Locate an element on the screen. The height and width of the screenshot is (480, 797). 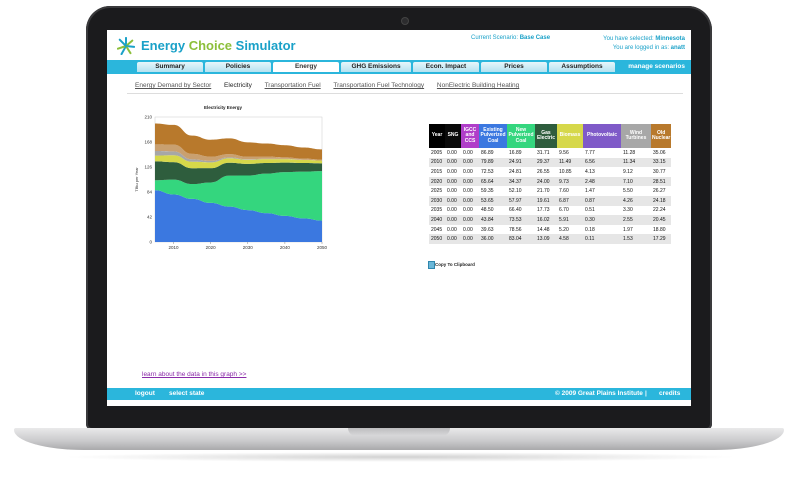
table-cell: 11.49 is located at coordinates (570, 162).